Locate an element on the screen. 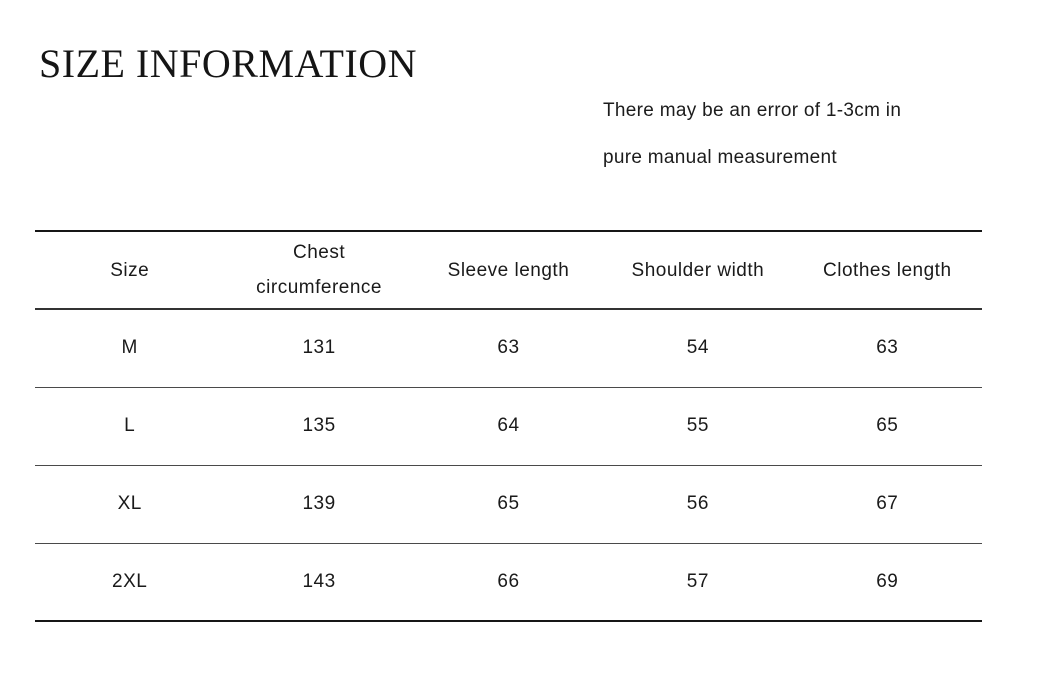 This screenshot has width=1043, height=689. cell-sleeve: 64 is located at coordinates (508, 425).